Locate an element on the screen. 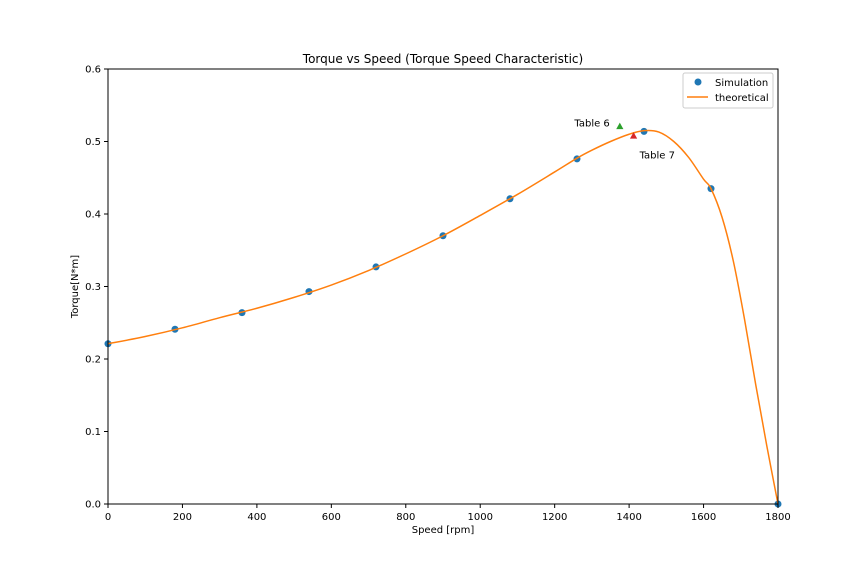 This screenshot has width=864, height=576. y-tick-label: 0.2 is located at coordinates (93, 360).